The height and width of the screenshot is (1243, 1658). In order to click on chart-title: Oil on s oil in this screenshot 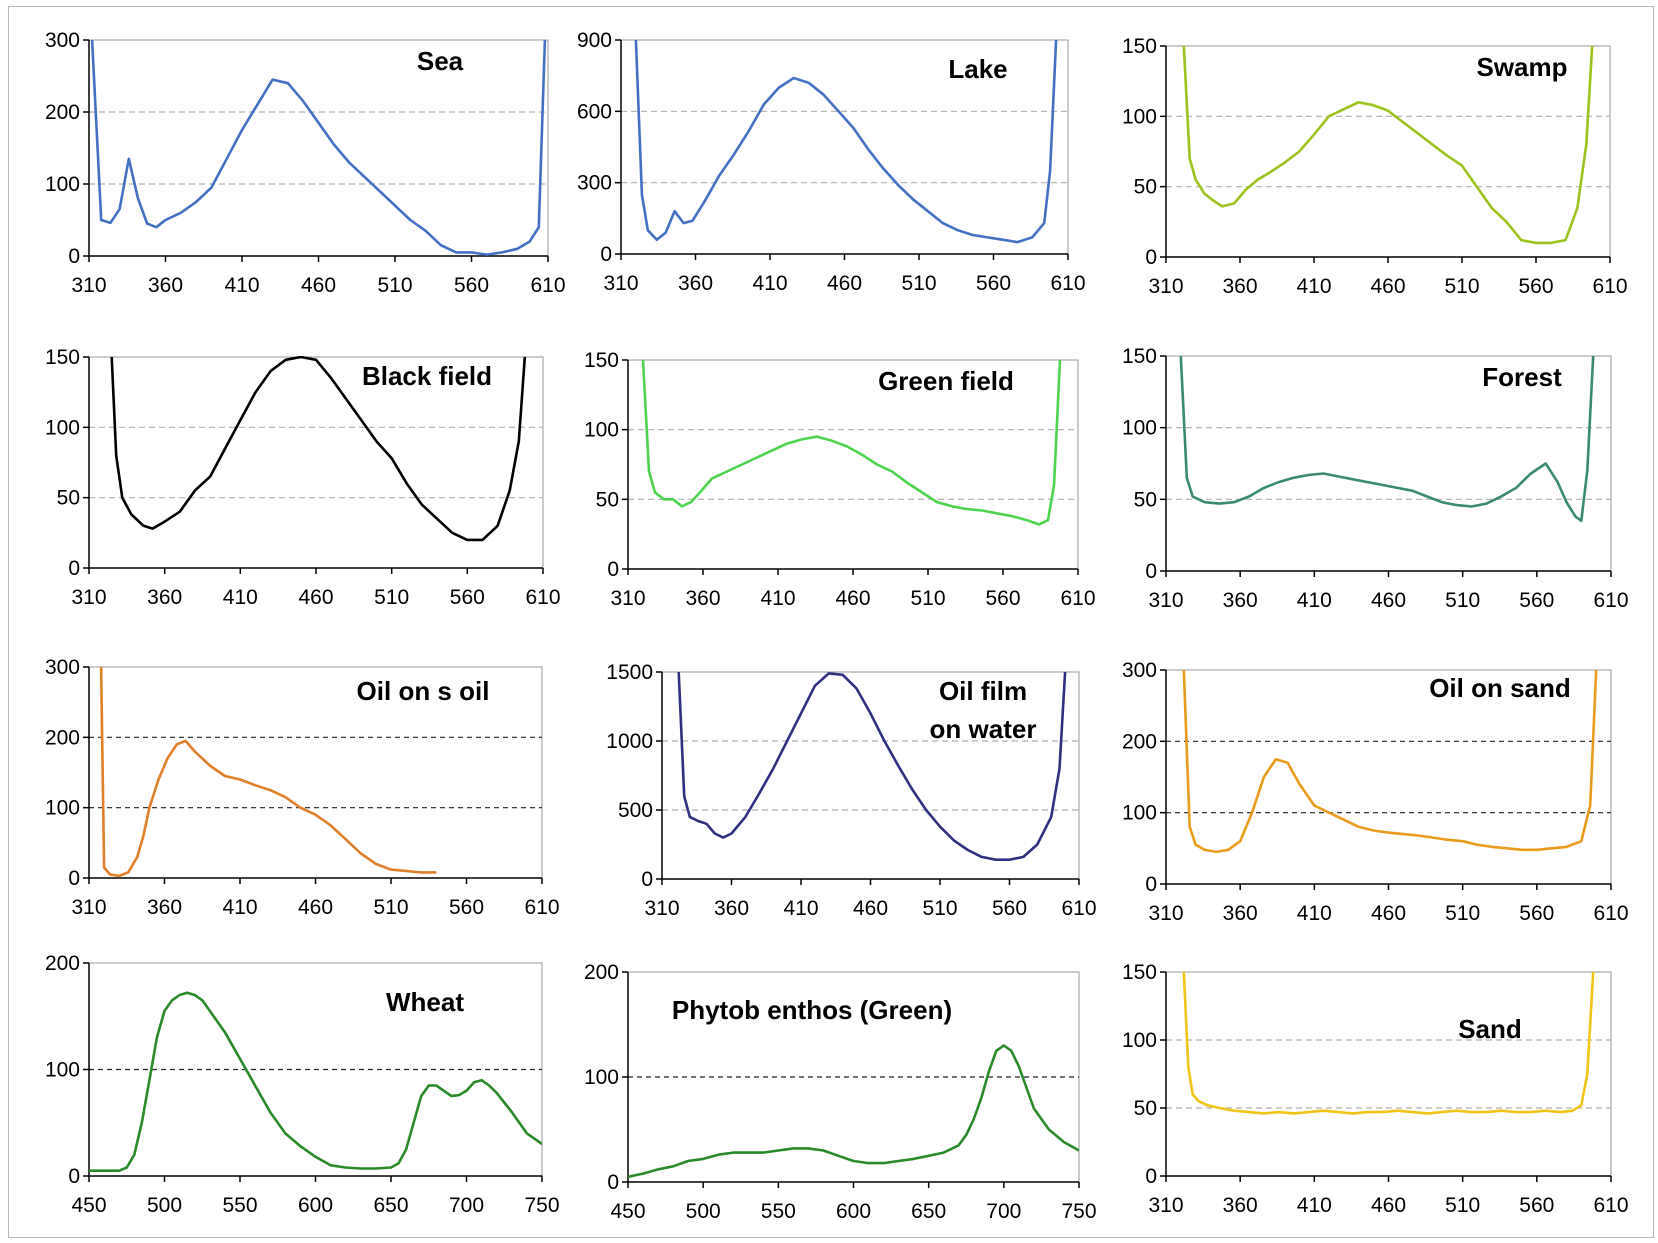, I will do `click(423, 691)`.